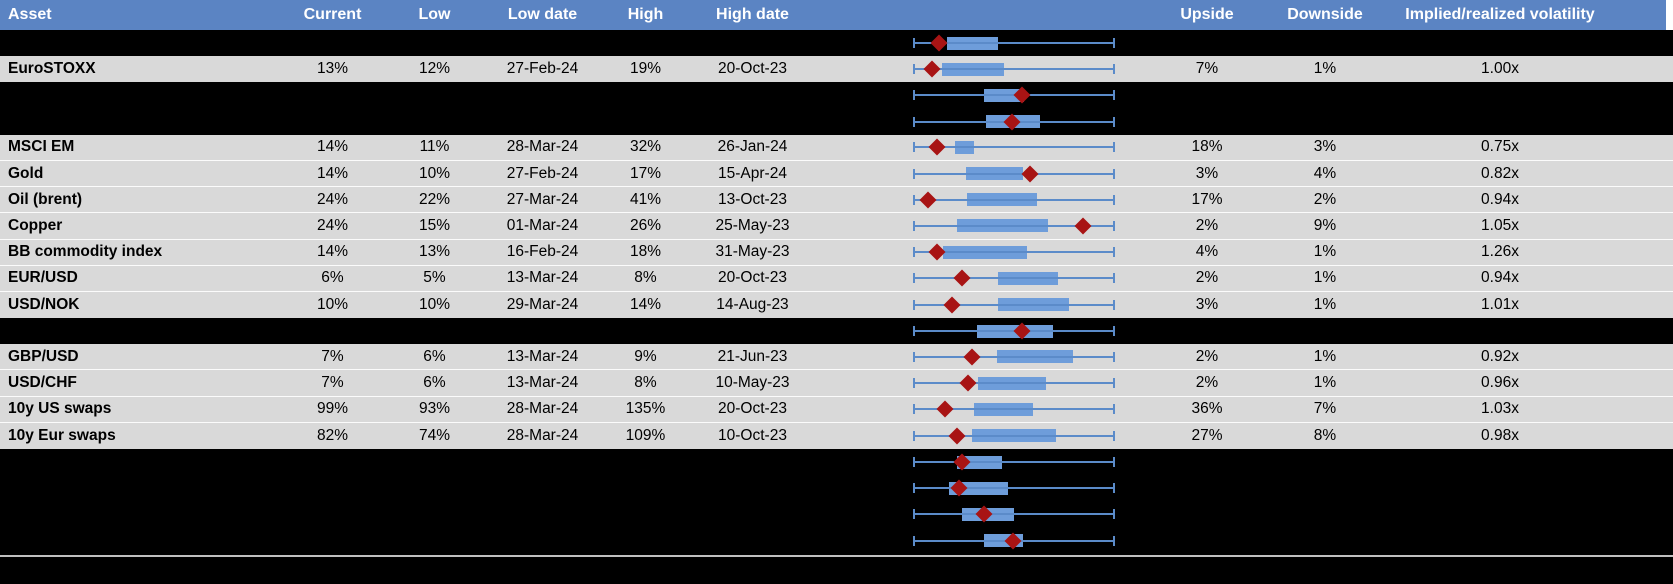 Image resolution: width=1673 pixels, height=584 pixels. What do you see at coordinates (542, 14) in the screenshot?
I see `header-low-date: Low date` at bounding box center [542, 14].